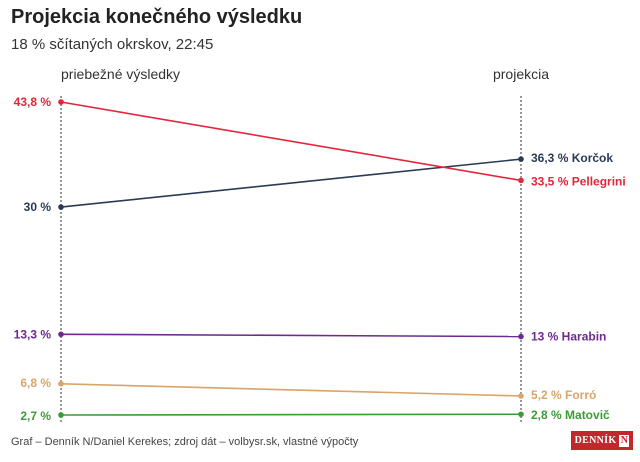 The height and width of the screenshot is (462, 640). I want to click on dennik-n-logo: DENNÍK N, so click(602, 440).